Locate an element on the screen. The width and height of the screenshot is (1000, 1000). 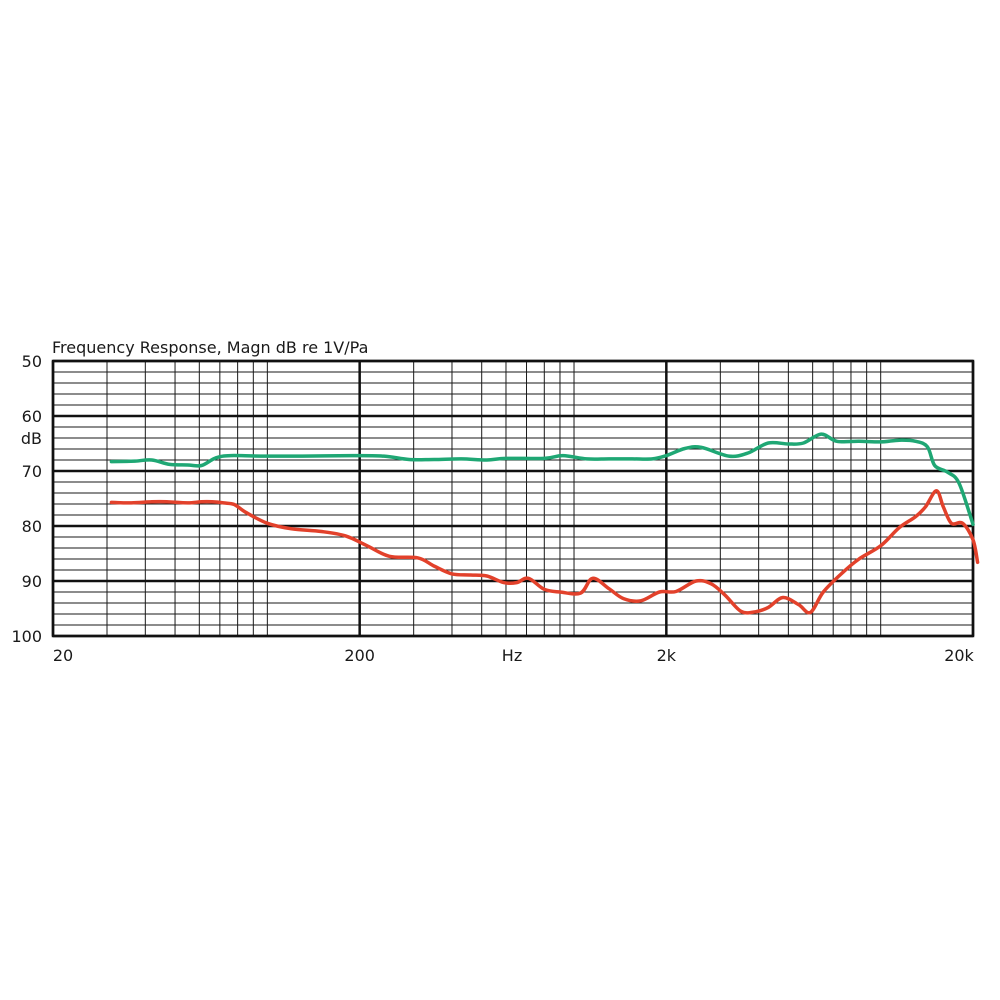
x-tick-label: 200 is located at coordinates (359, 655).